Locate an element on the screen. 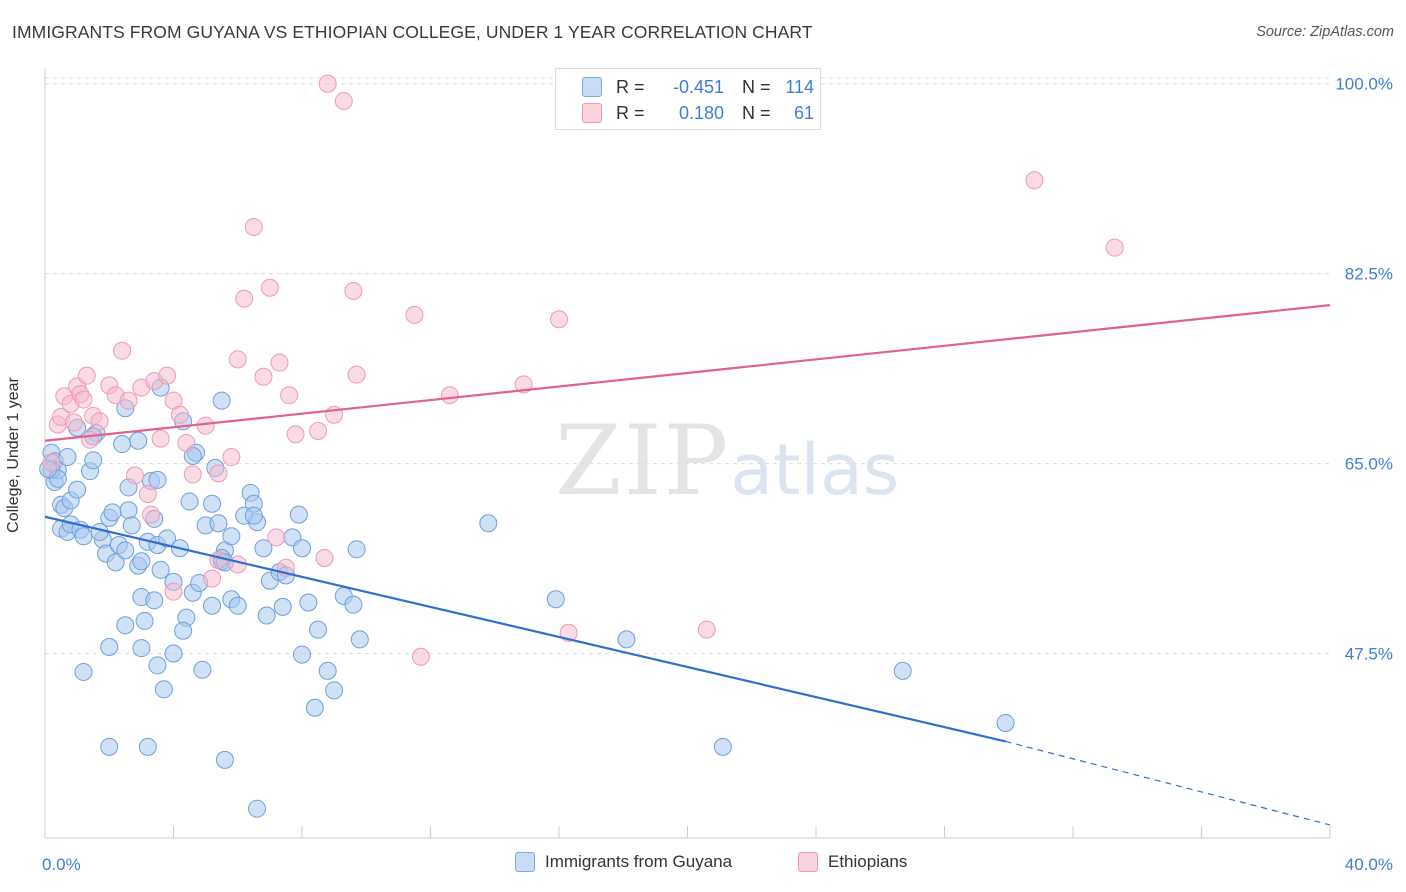 The height and width of the screenshot is (892, 1406). watermark-atlas: atlas is located at coordinates (815, 470).